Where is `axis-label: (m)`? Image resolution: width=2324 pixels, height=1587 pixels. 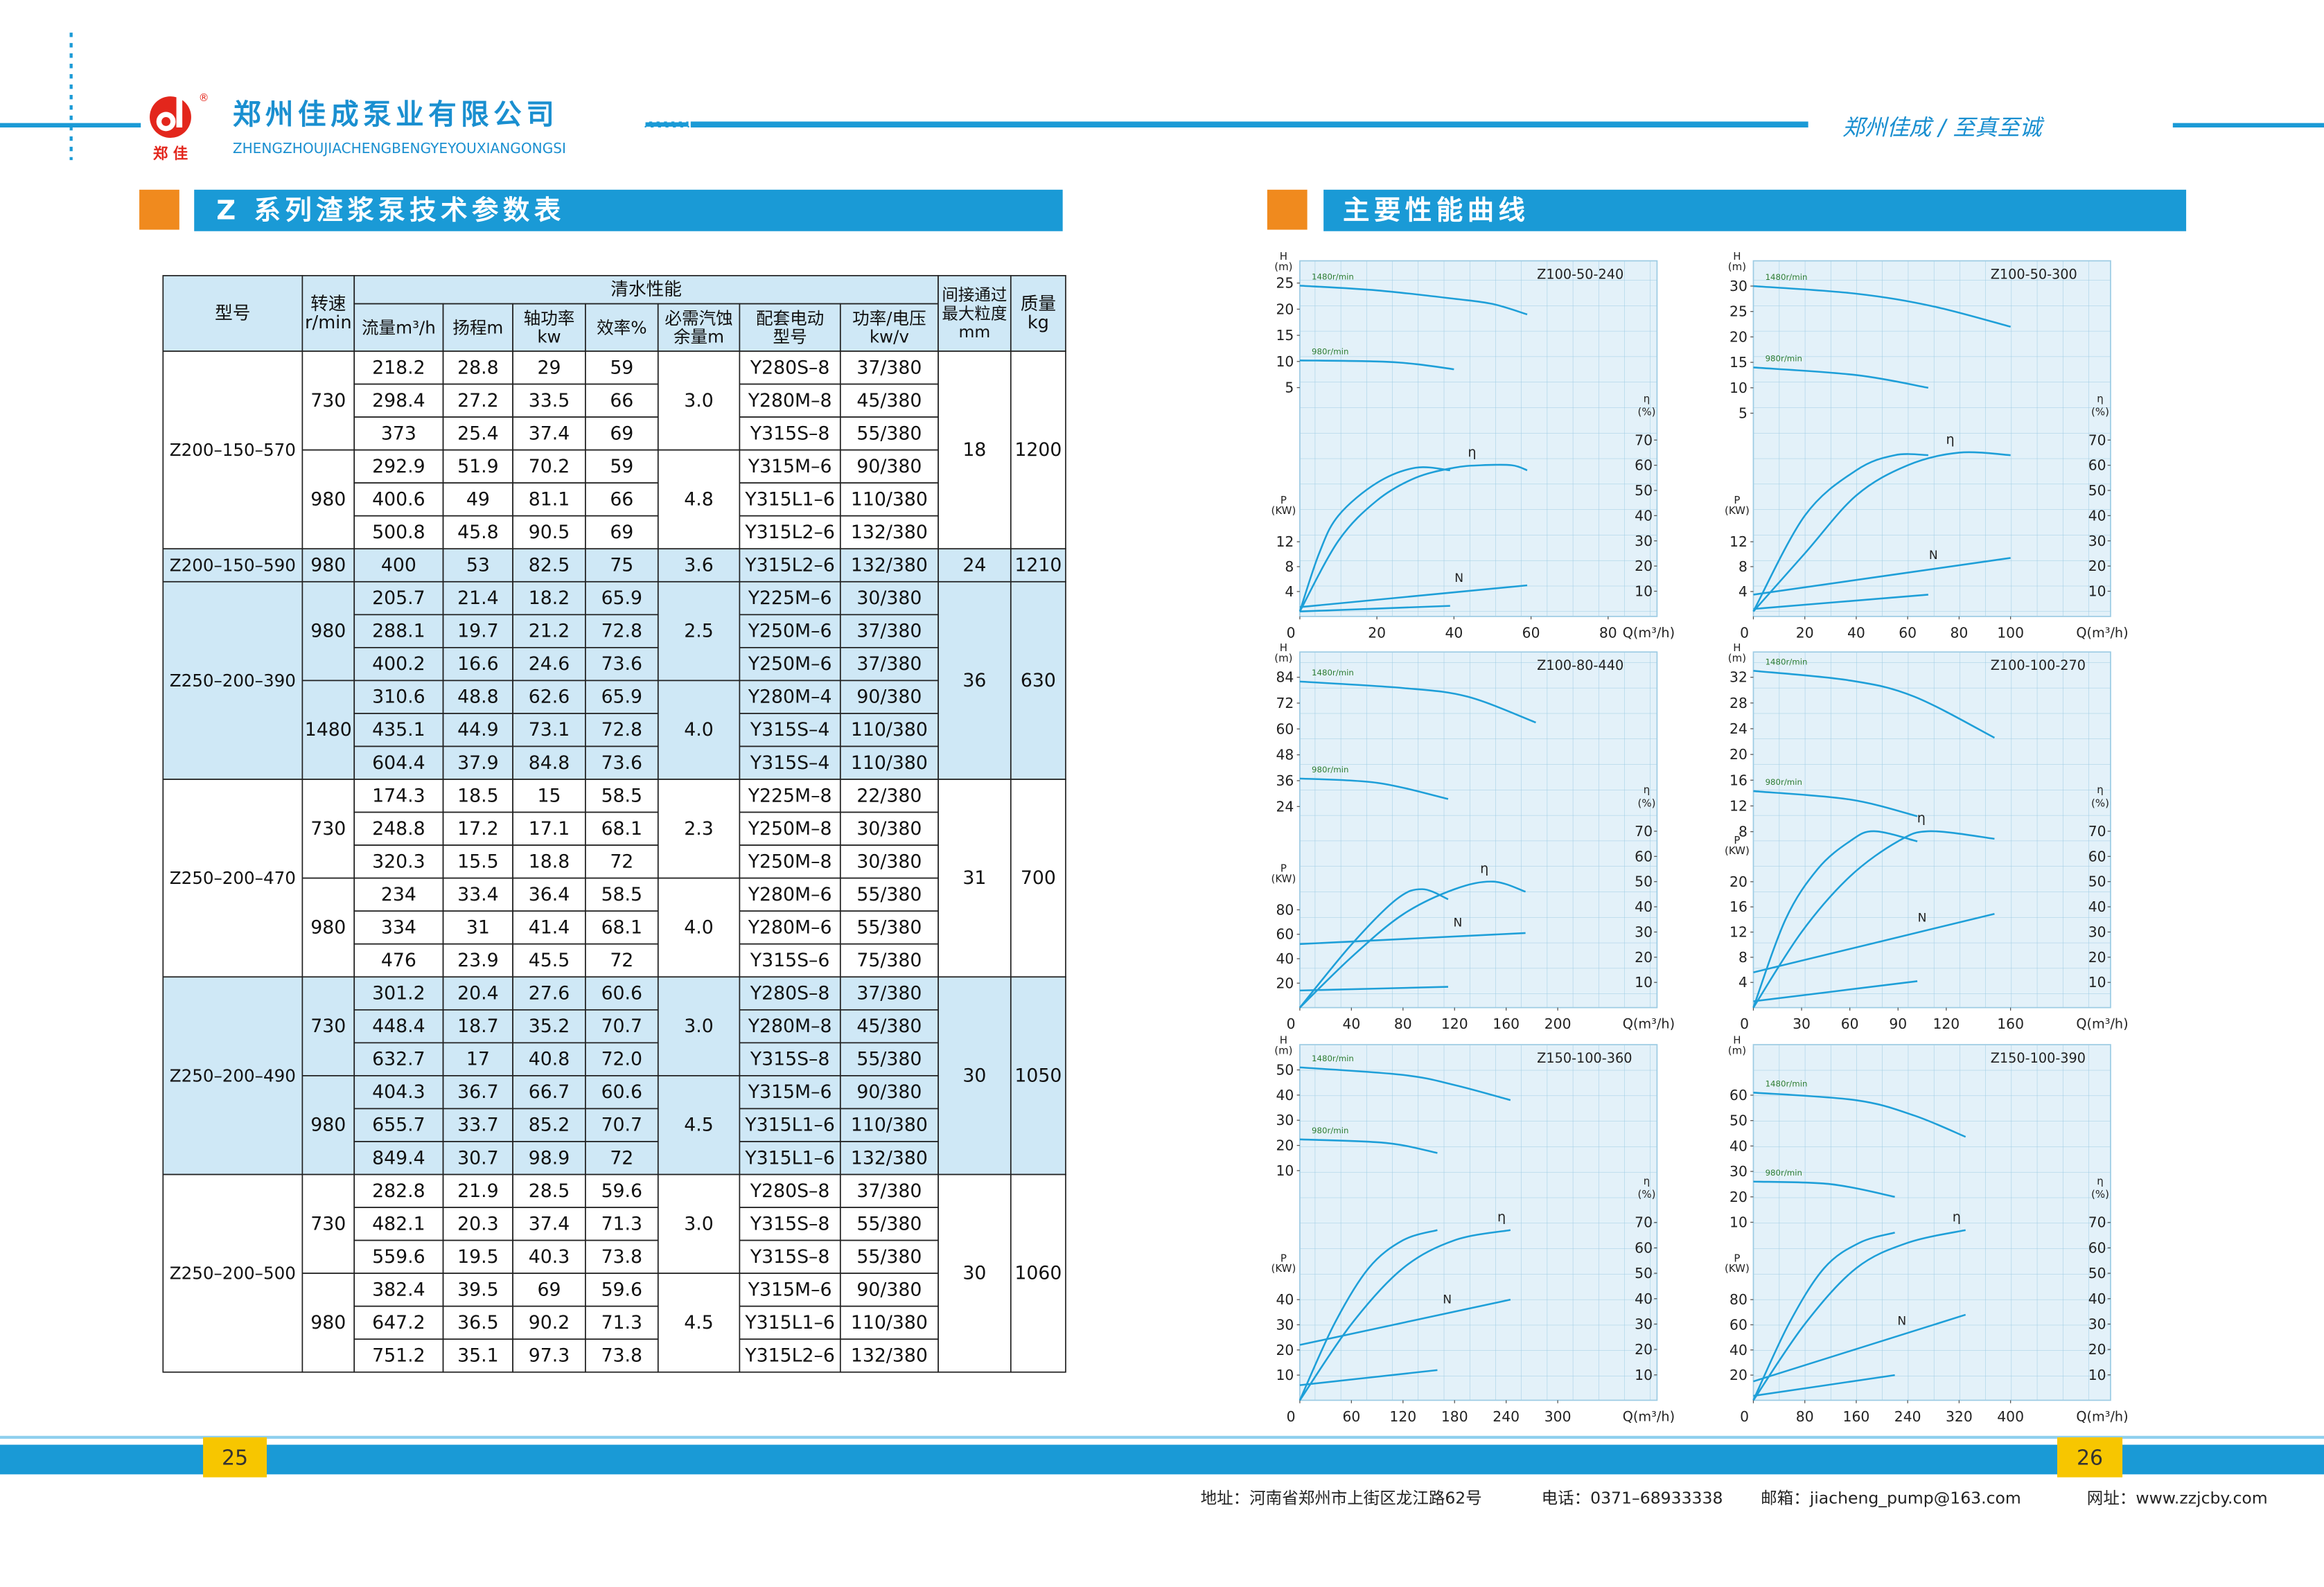
axis-label: (m) is located at coordinates (1737, 266).